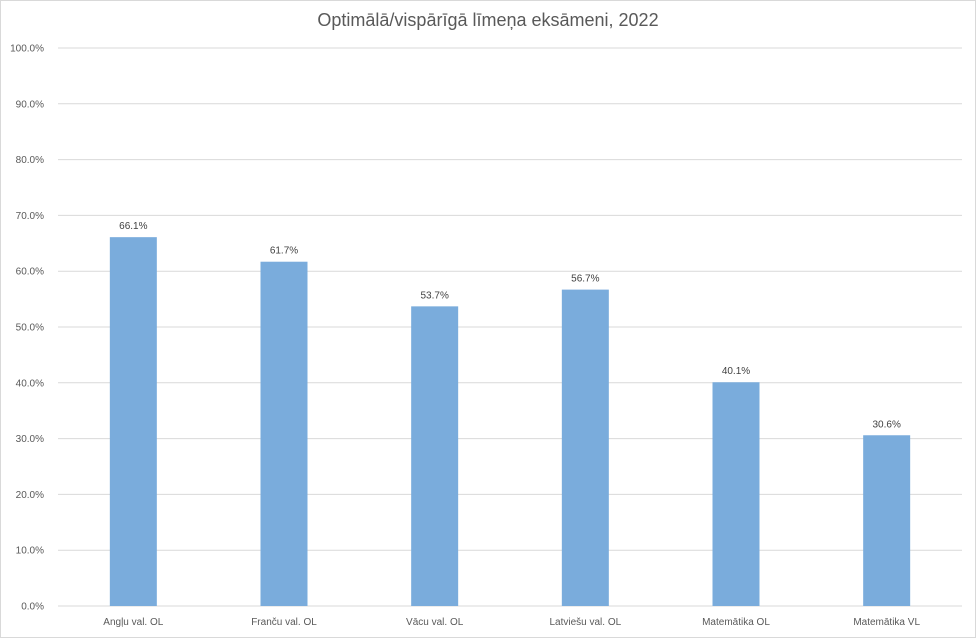  Describe the element at coordinates (30, 160) in the screenshot. I see `y-tick-label: 80.0%` at that location.